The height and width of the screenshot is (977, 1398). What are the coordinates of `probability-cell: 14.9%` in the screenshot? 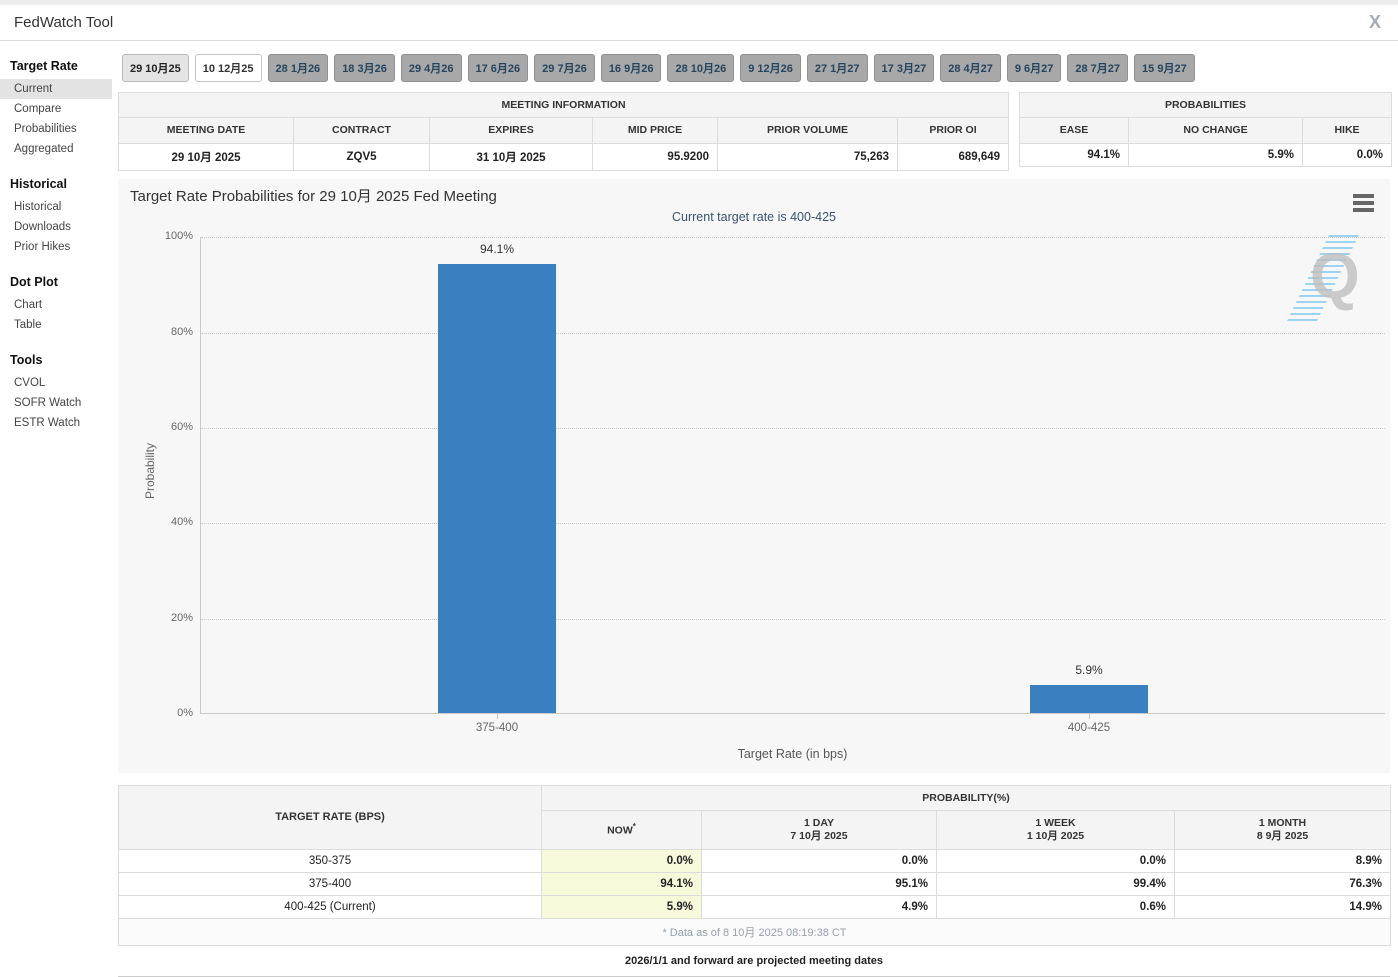 It's located at (1282, 907).